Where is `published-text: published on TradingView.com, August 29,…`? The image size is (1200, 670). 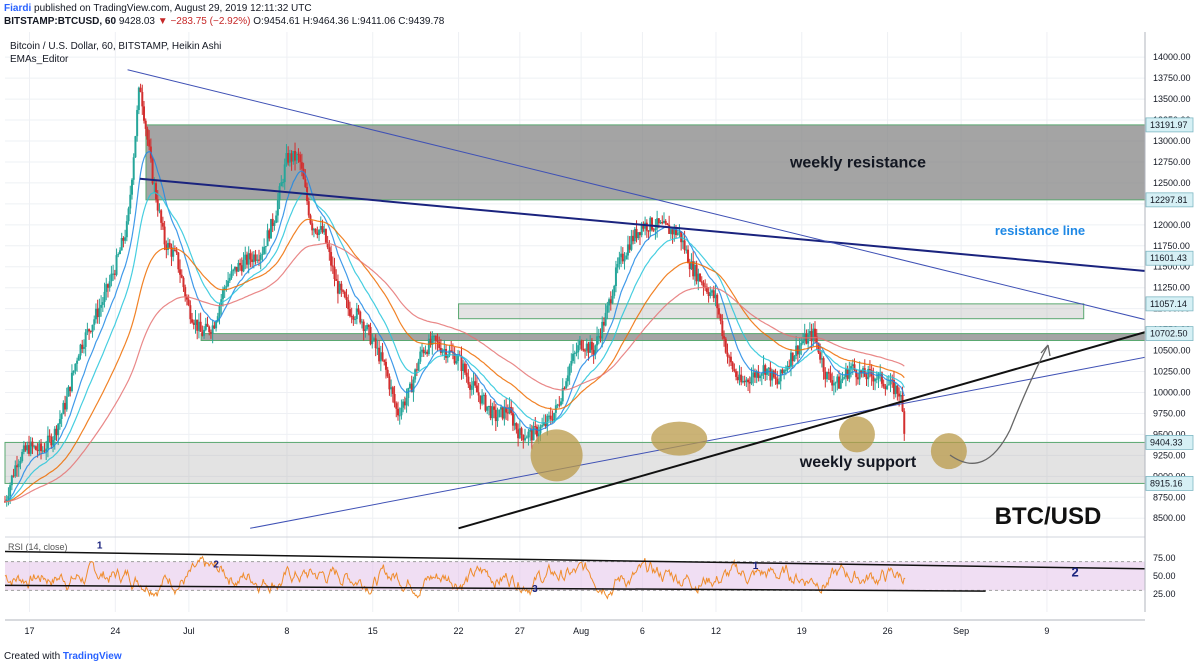 published-text: published on TradingView.com, August 29,… is located at coordinates (173, 8).